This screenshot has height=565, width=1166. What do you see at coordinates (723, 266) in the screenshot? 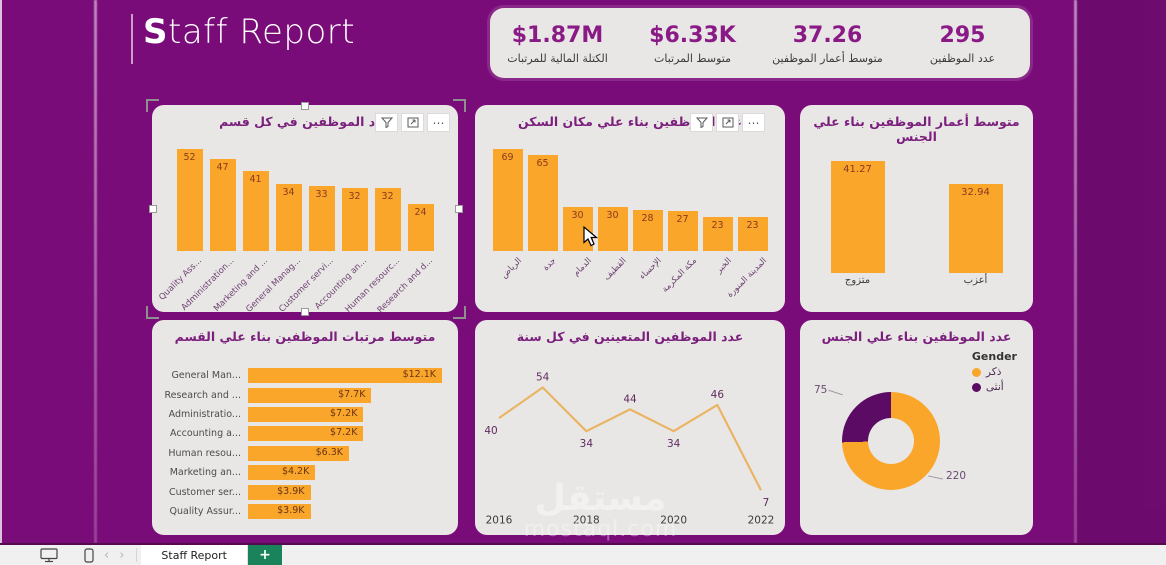
I see `axis-label: الخبر` at bounding box center [723, 266].